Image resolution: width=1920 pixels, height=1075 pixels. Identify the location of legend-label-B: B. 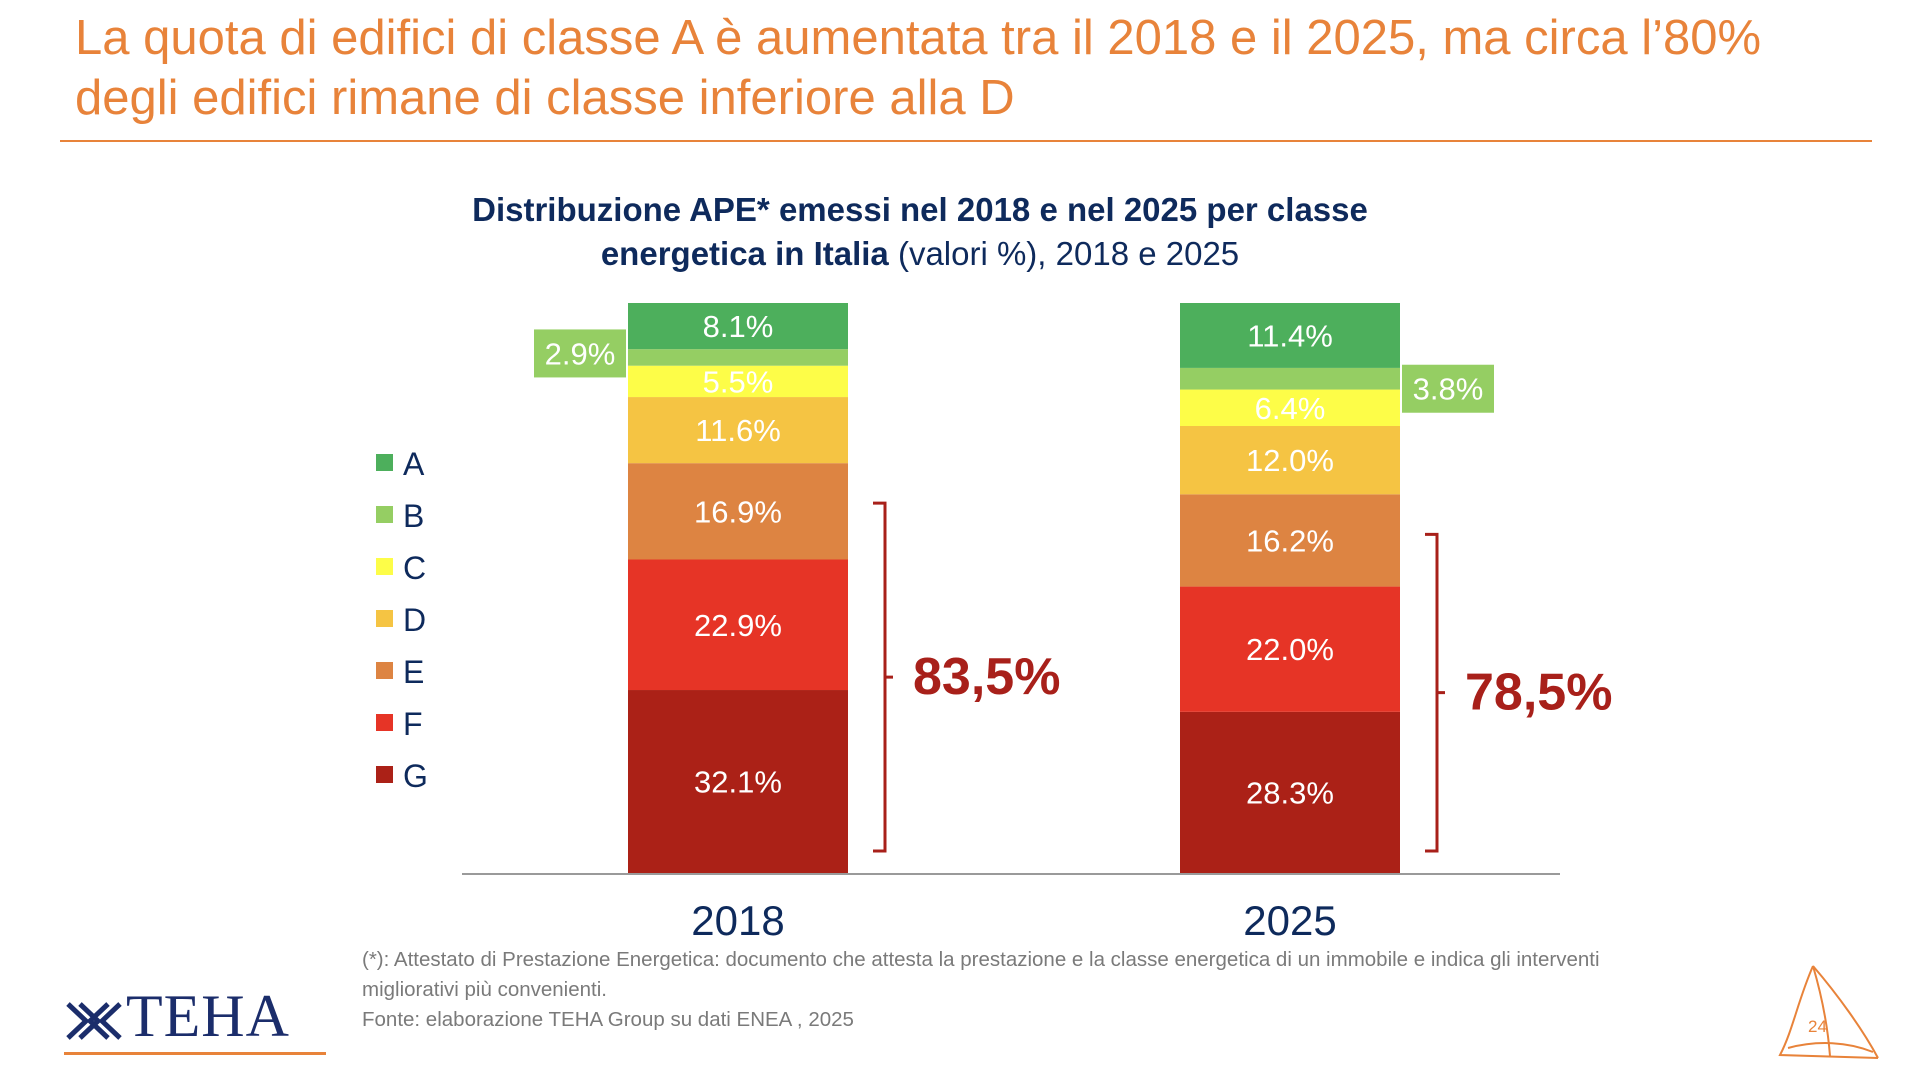
(413, 516).